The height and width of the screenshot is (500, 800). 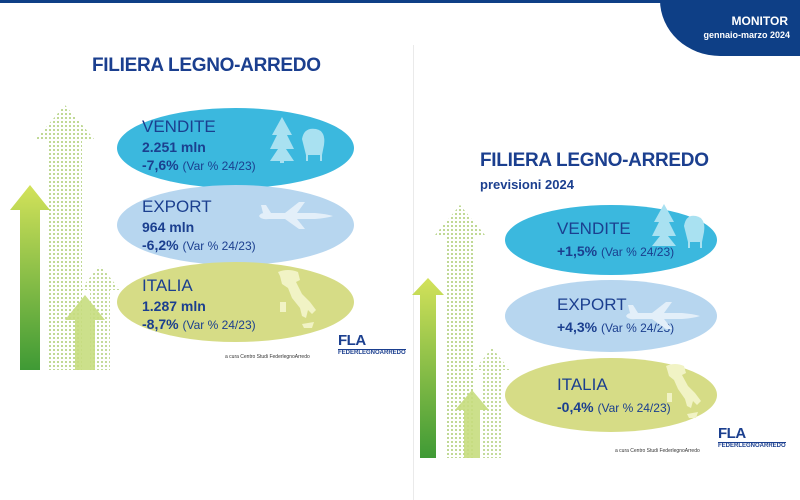 What do you see at coordinates (594, 160) in the screenshot?
I see `right-title: FILIERA LEGNO-ARREDO` at bounding box center [594, 160].